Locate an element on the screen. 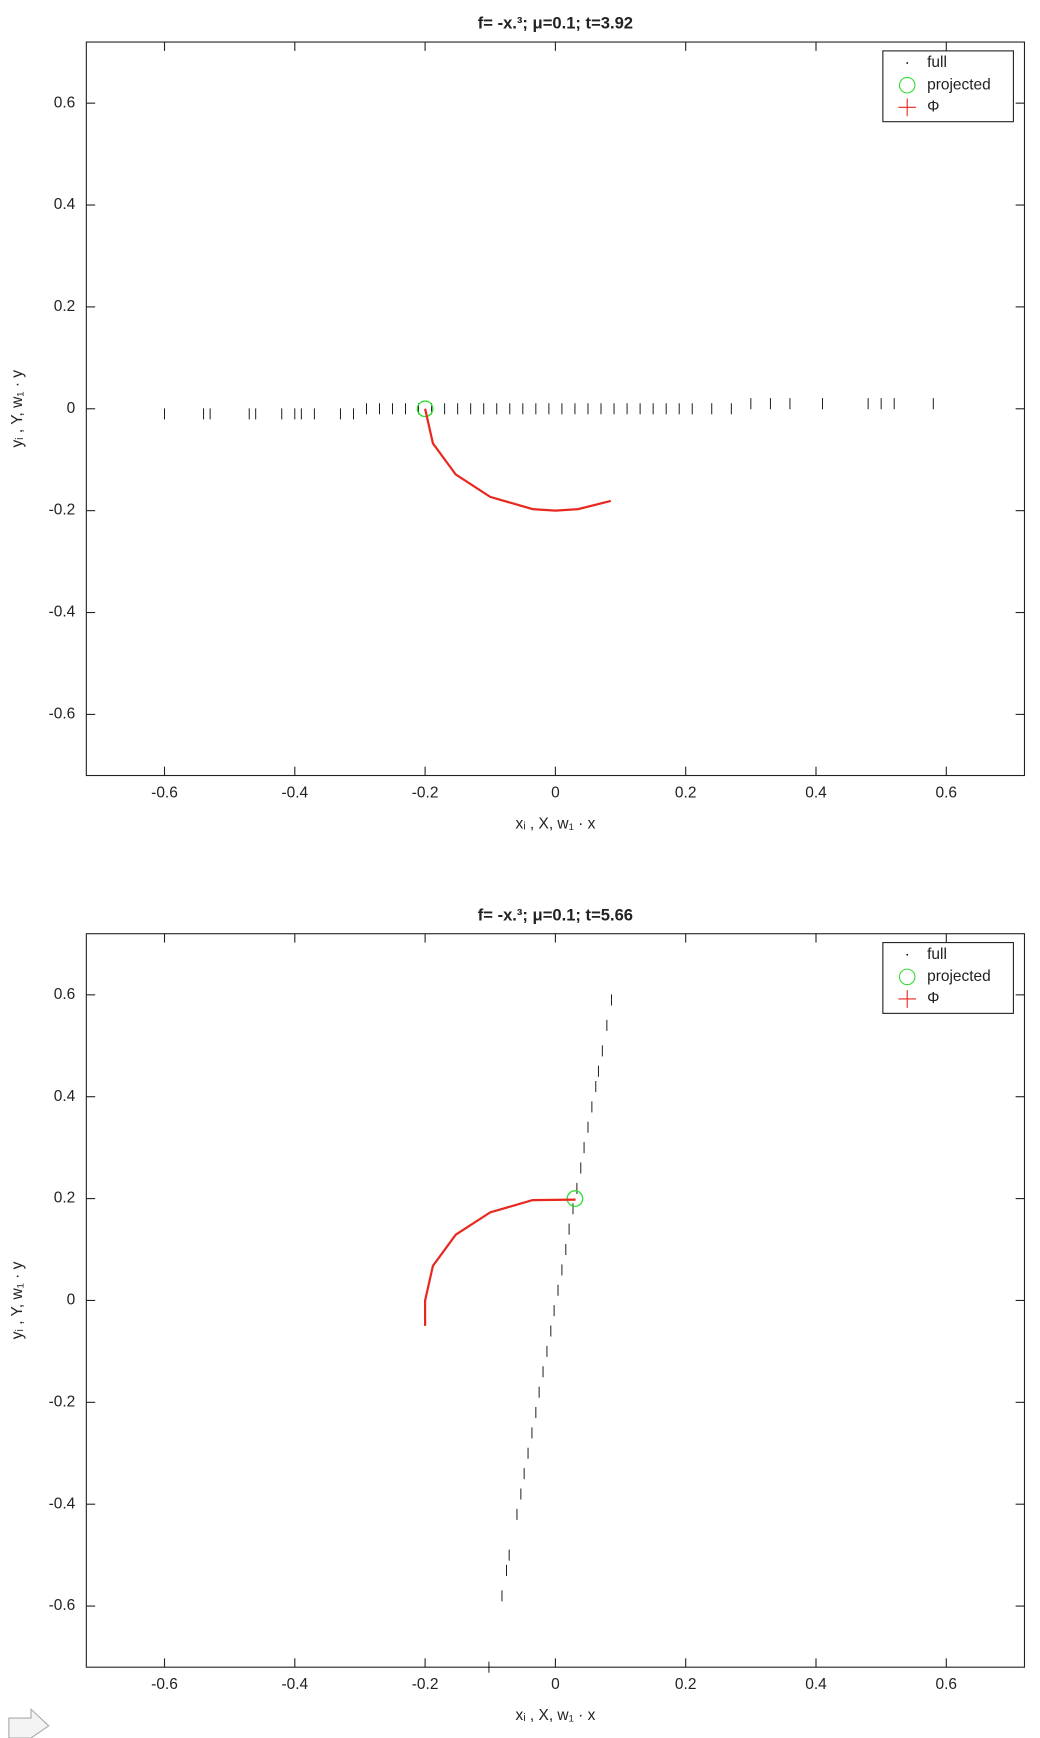  page-arrow-icon is located at coordinates (29, 1722).